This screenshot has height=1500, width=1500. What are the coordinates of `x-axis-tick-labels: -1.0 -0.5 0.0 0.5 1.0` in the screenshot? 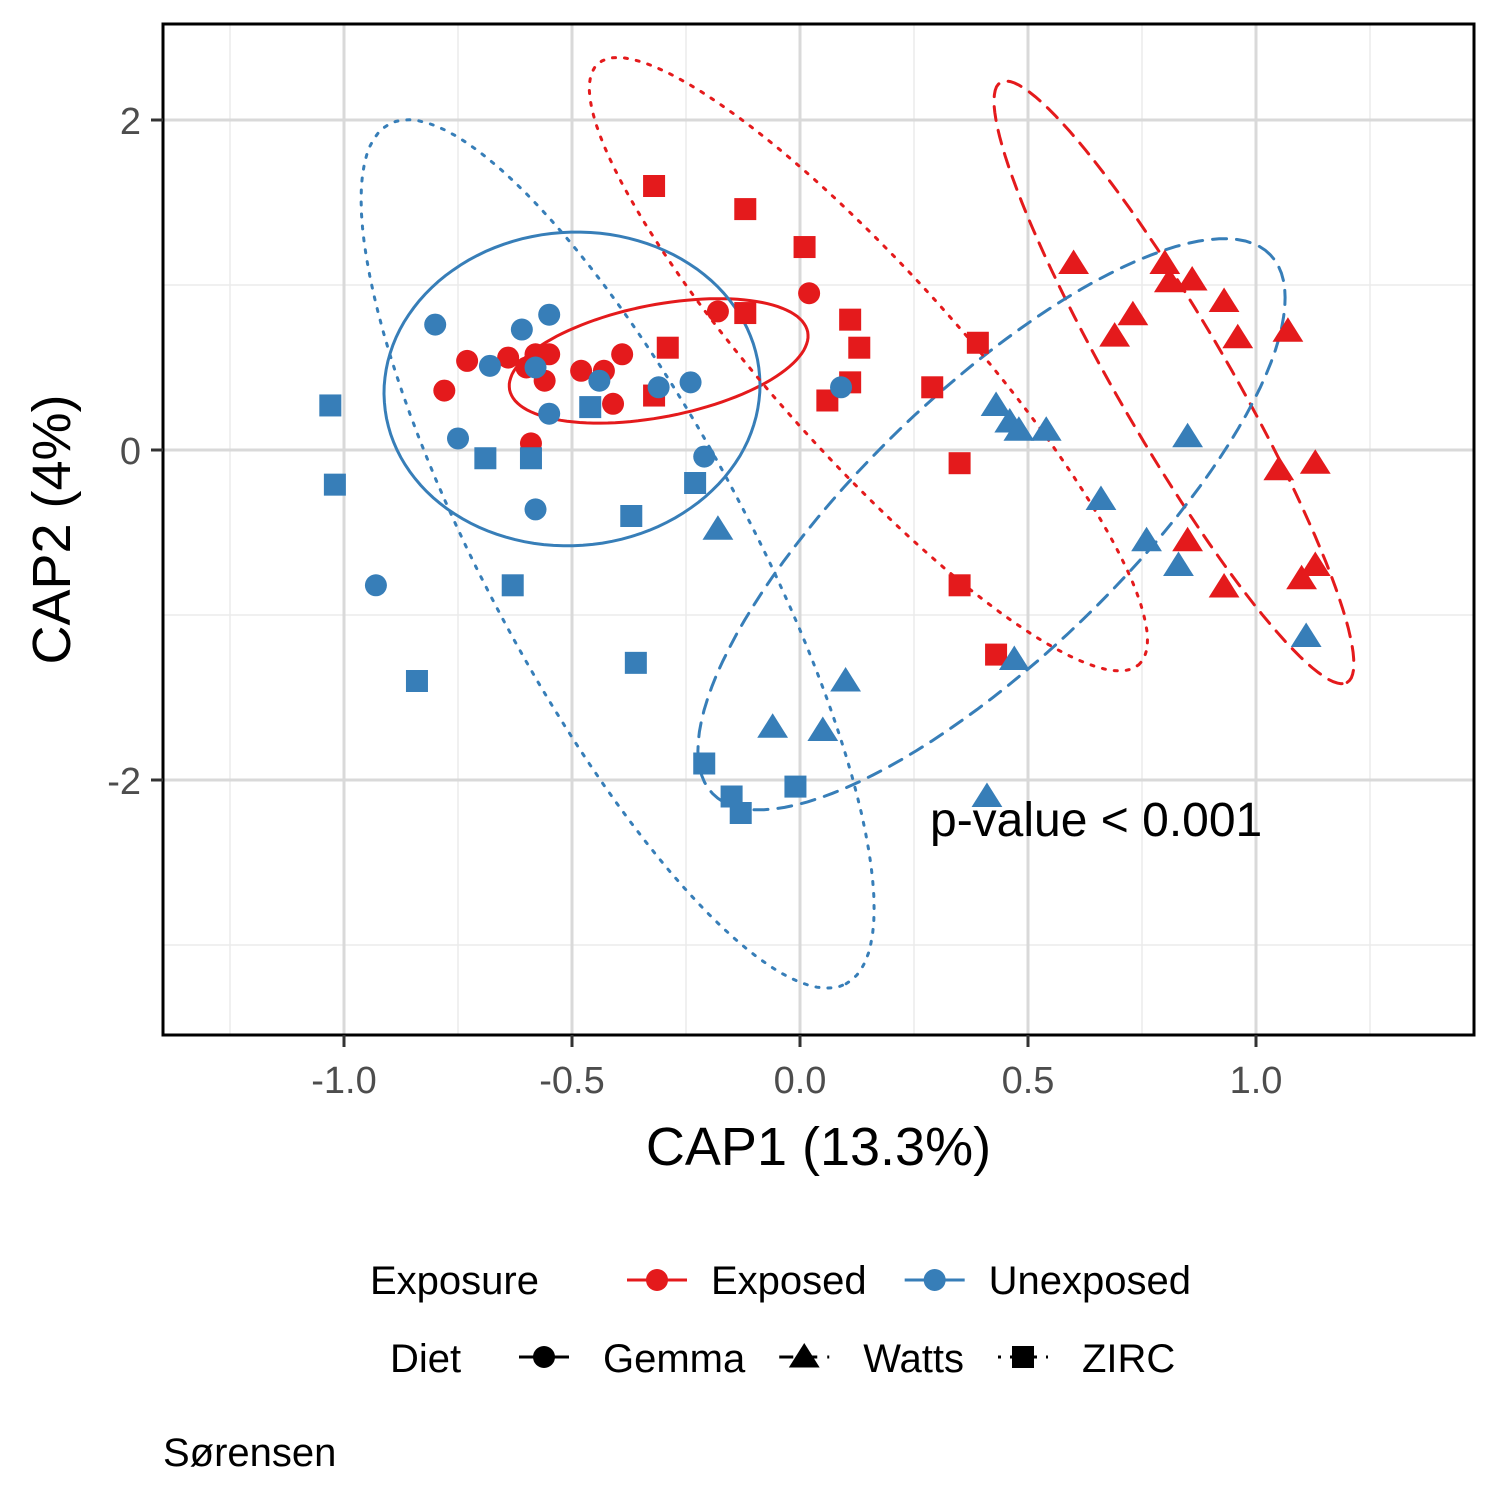 It's located at (796, 1081).